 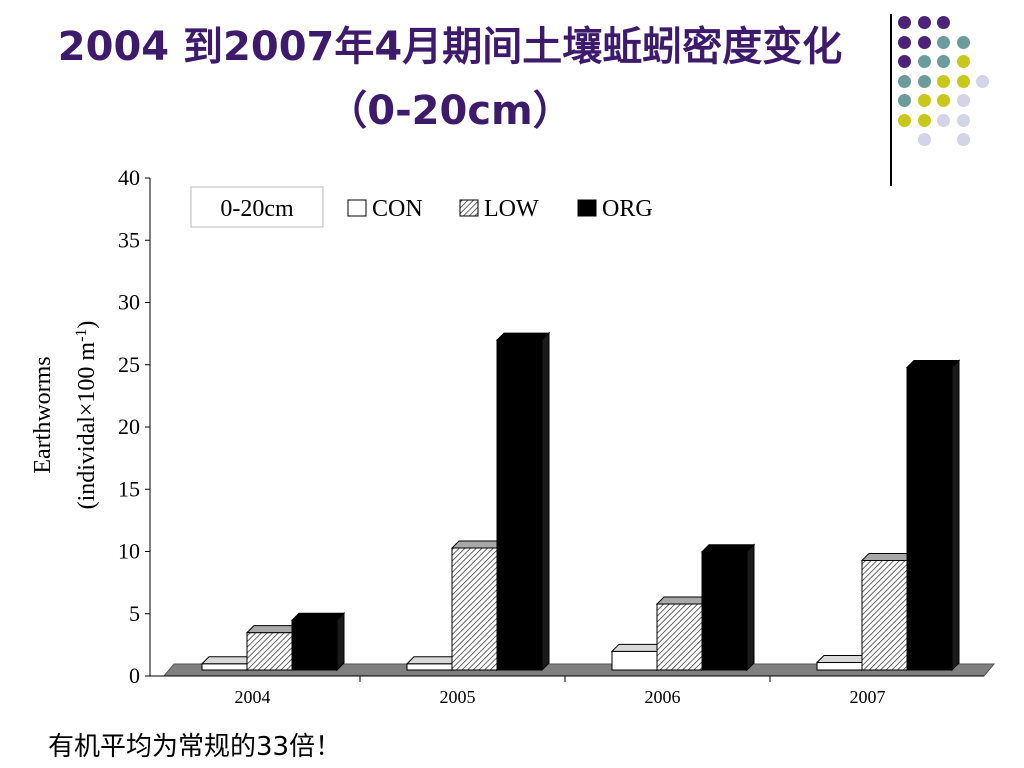 I want to click on bar-top-org-2005, so click(x=523, y=336).